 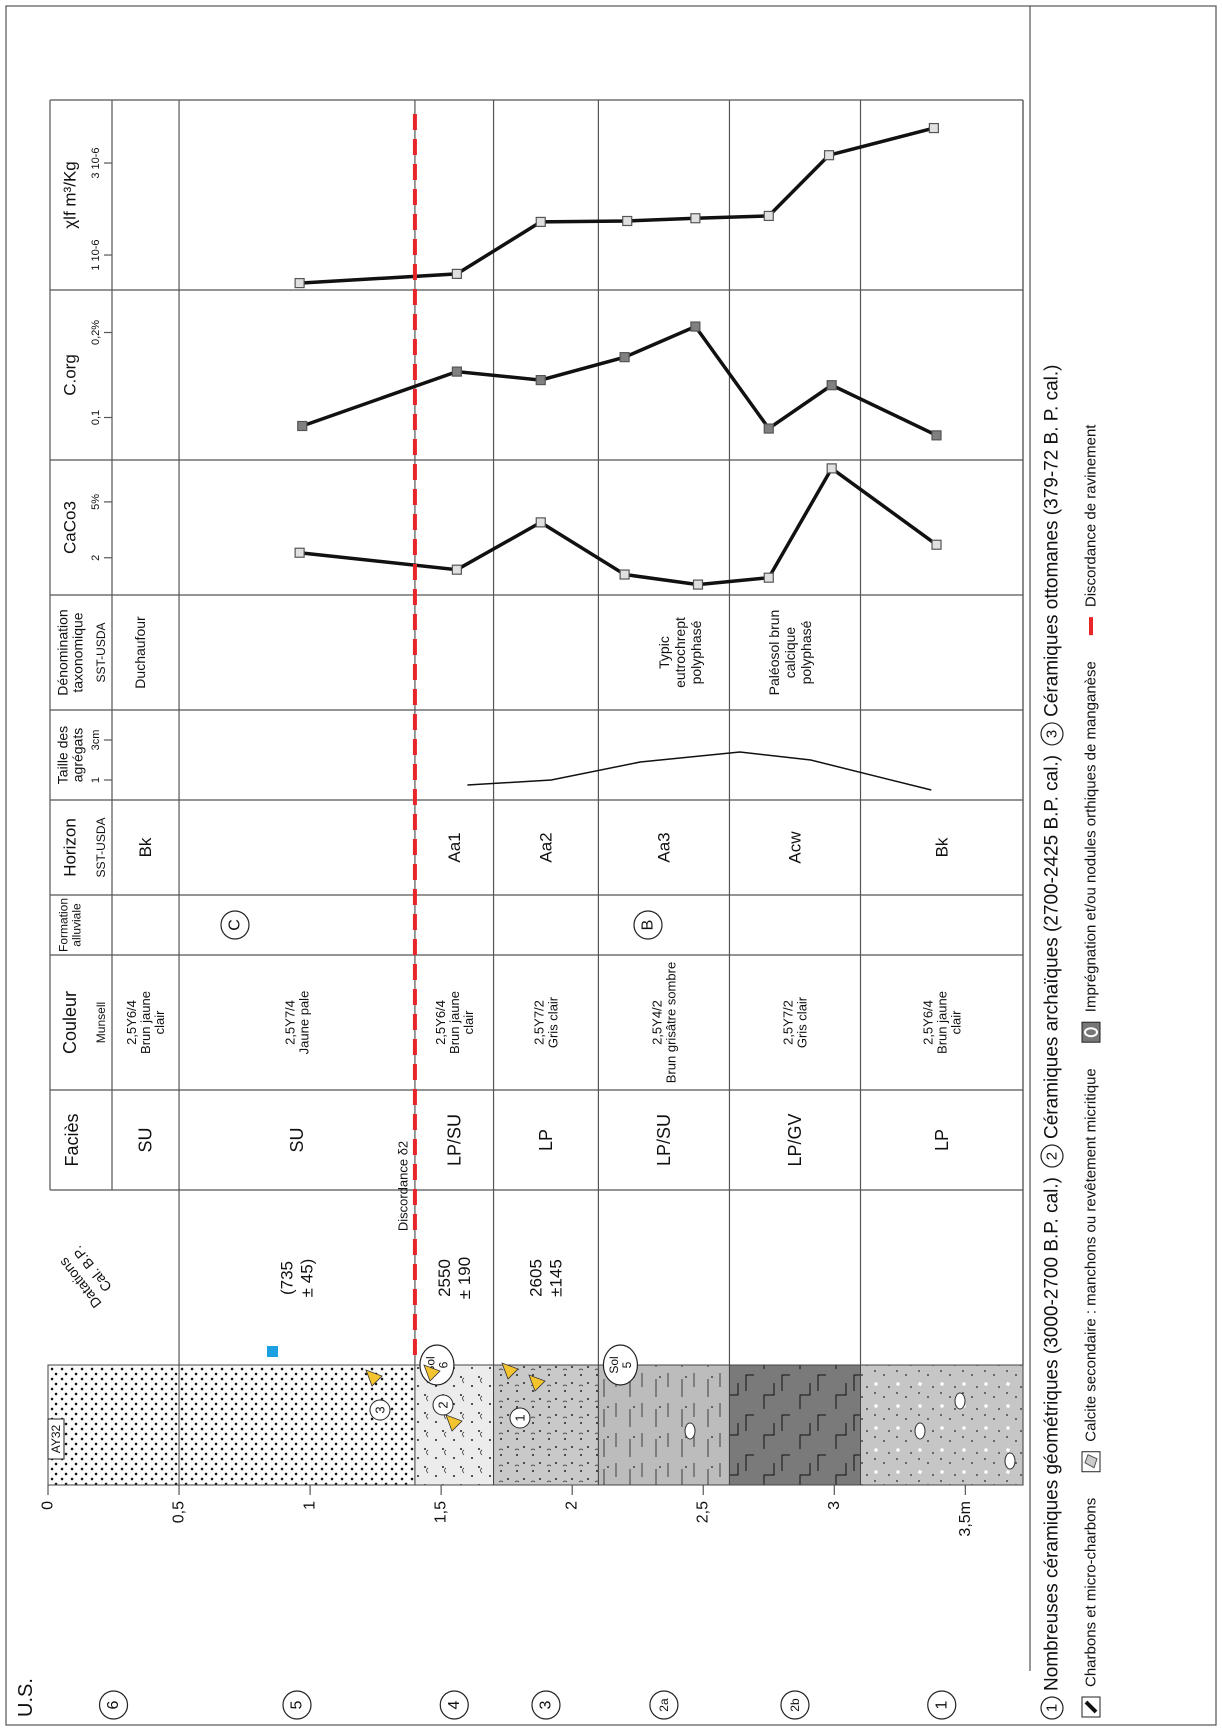 I want to click on datation: ±145, so click(x=555, y=1278).